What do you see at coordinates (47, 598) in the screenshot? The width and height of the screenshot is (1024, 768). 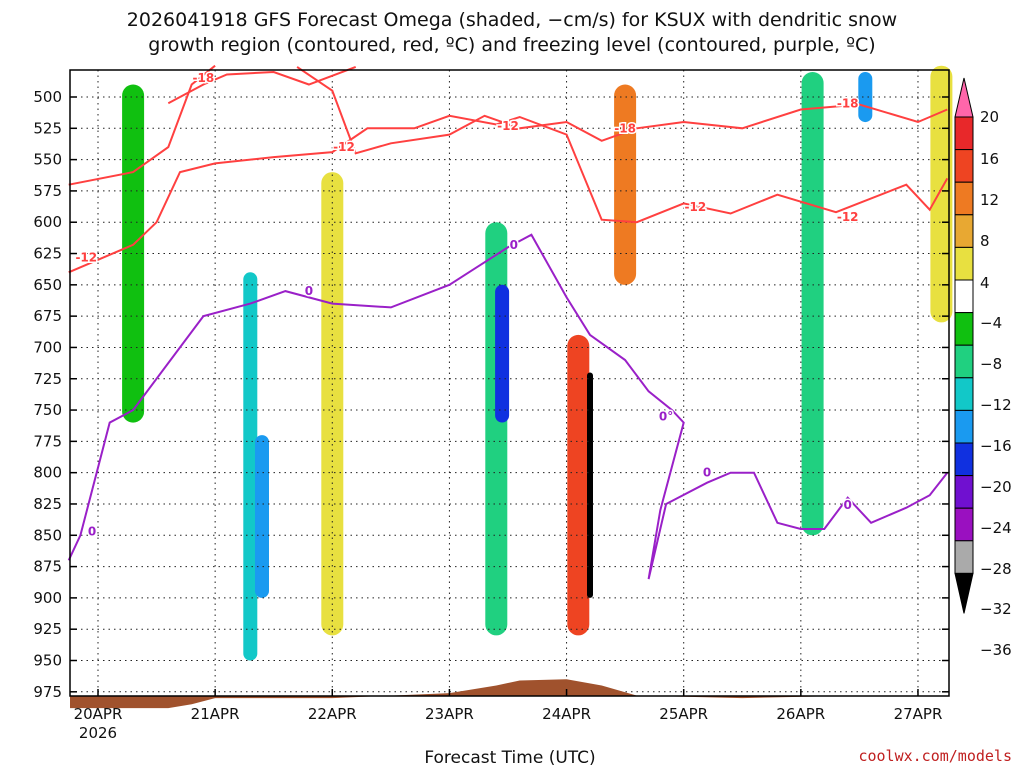 I see `y-tick-label: 900` at bounding box center [47, 598].